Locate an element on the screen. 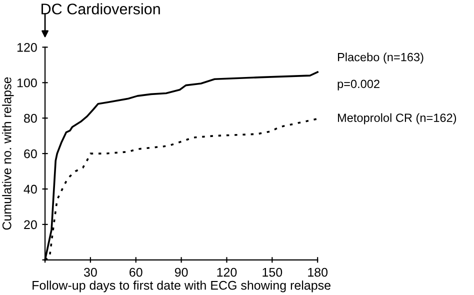  y-axis-title: Cumulative no. with relapse is located at coordinates (8, 153).